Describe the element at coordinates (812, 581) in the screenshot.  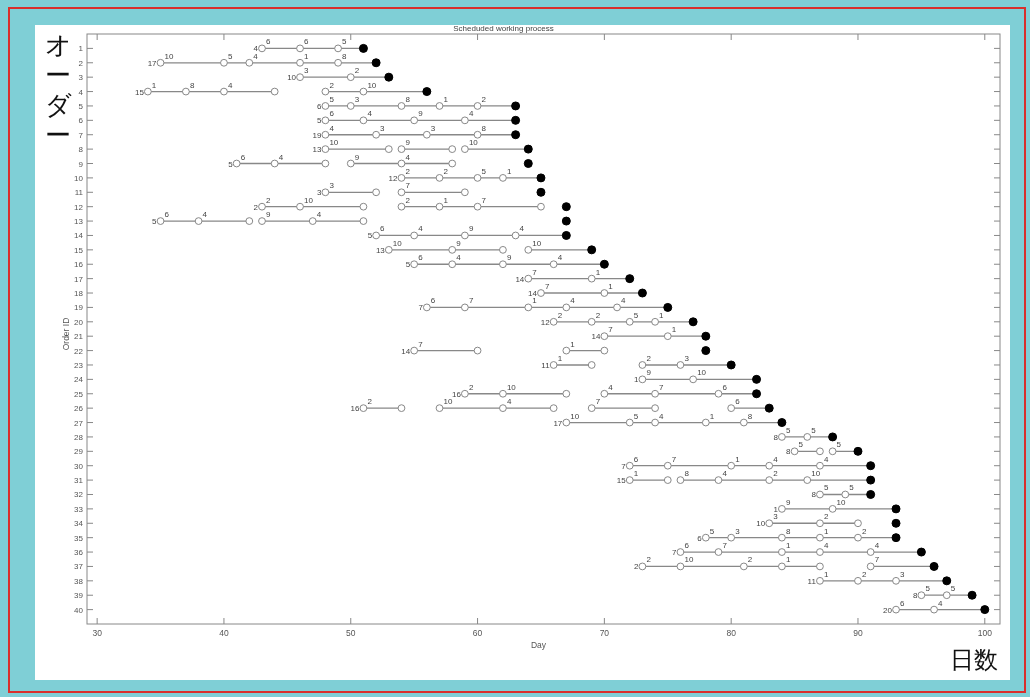
I see `annotation: 11` at that location.